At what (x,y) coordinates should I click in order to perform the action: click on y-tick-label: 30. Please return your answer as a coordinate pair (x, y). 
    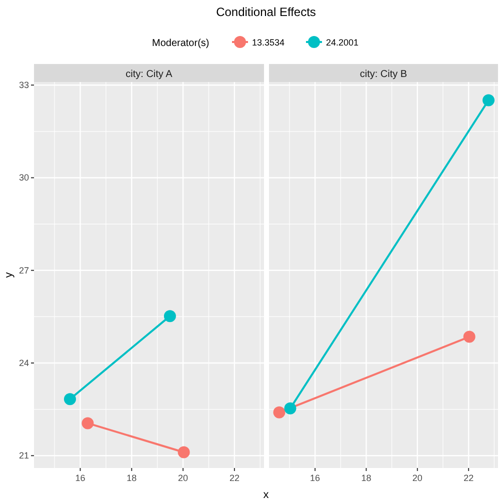
    Looking at the image, I should click on (23, 177).